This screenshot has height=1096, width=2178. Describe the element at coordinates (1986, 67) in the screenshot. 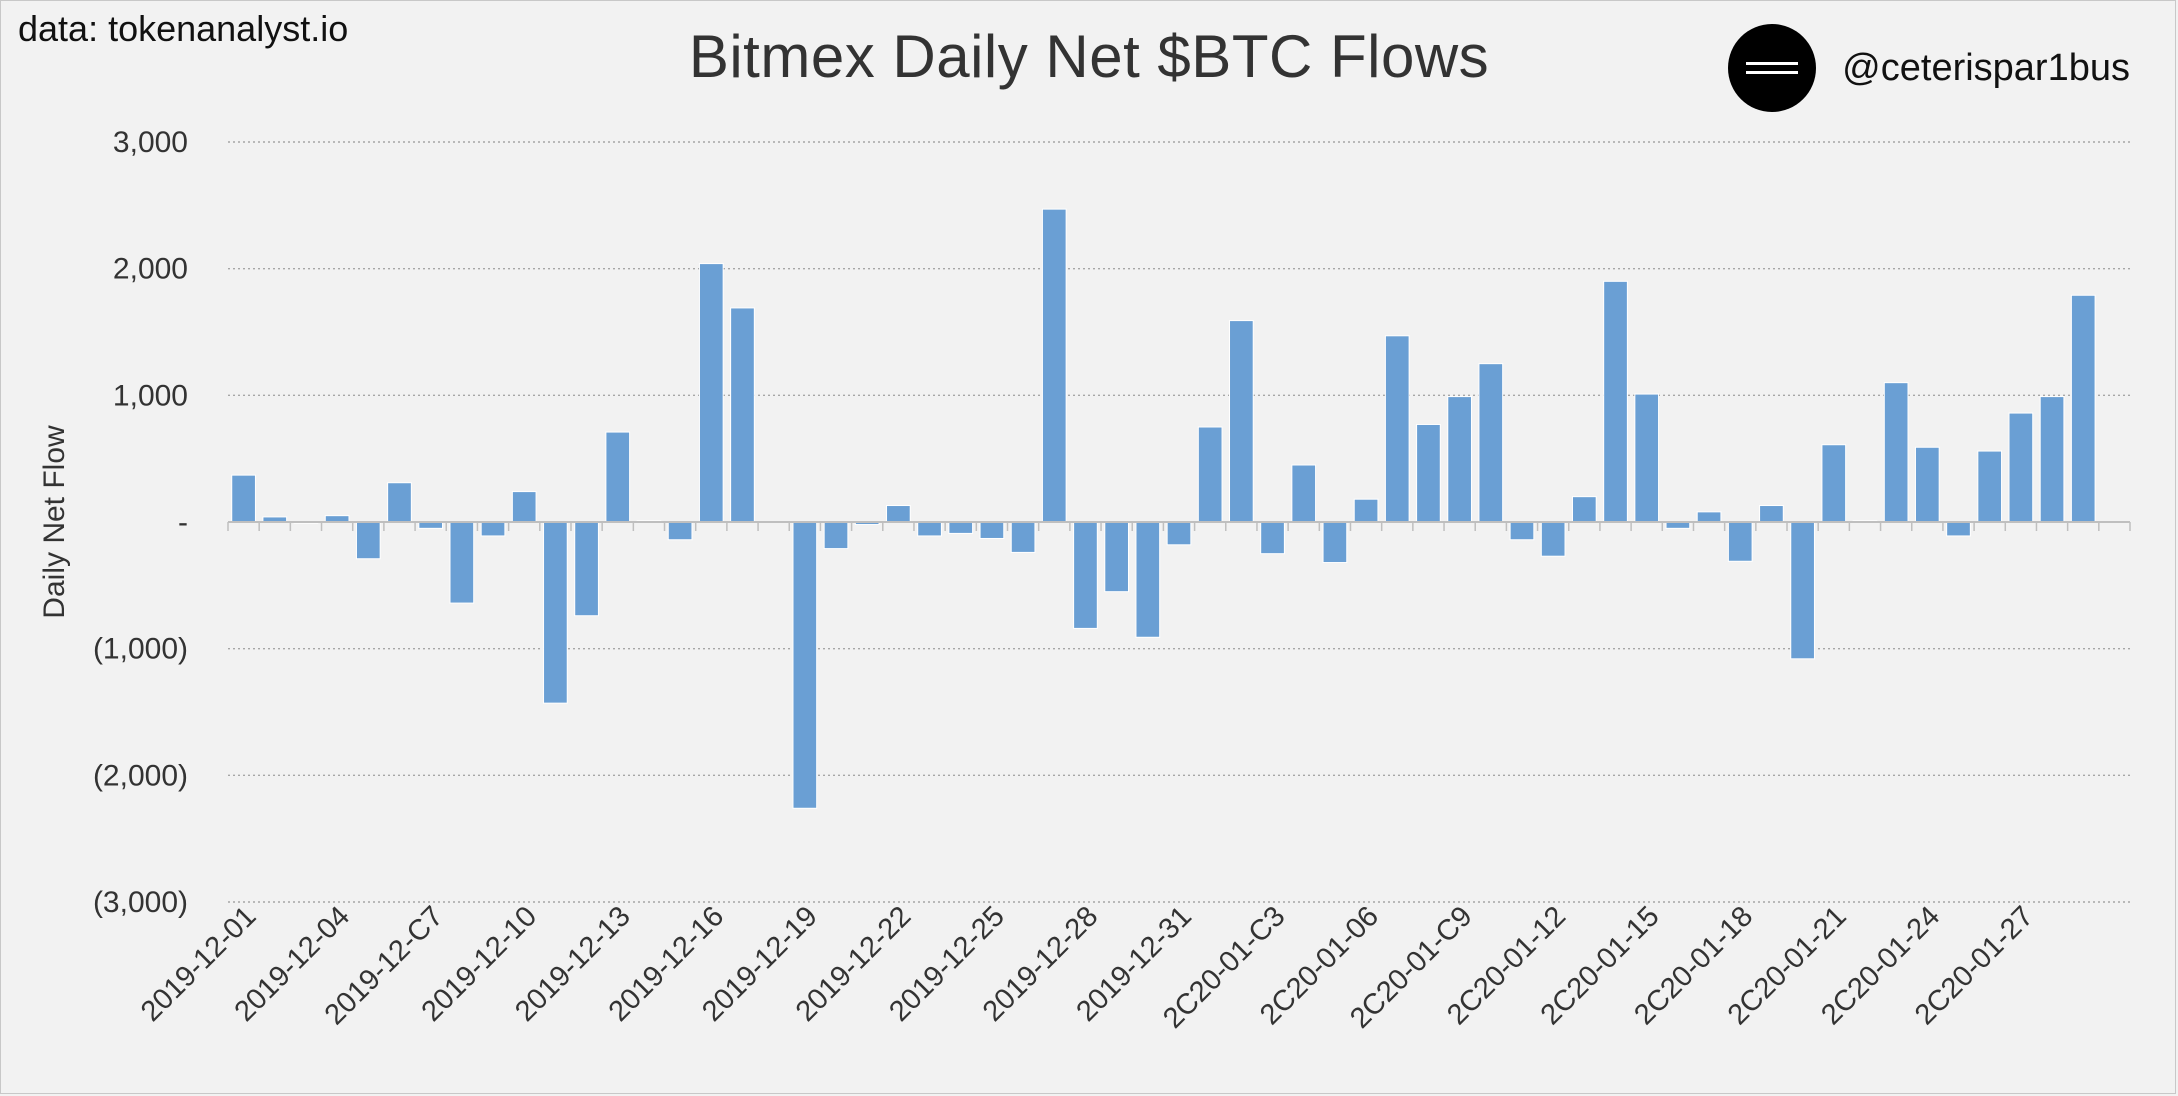

I see `author-handle: @ceterispar1bus` at that location.